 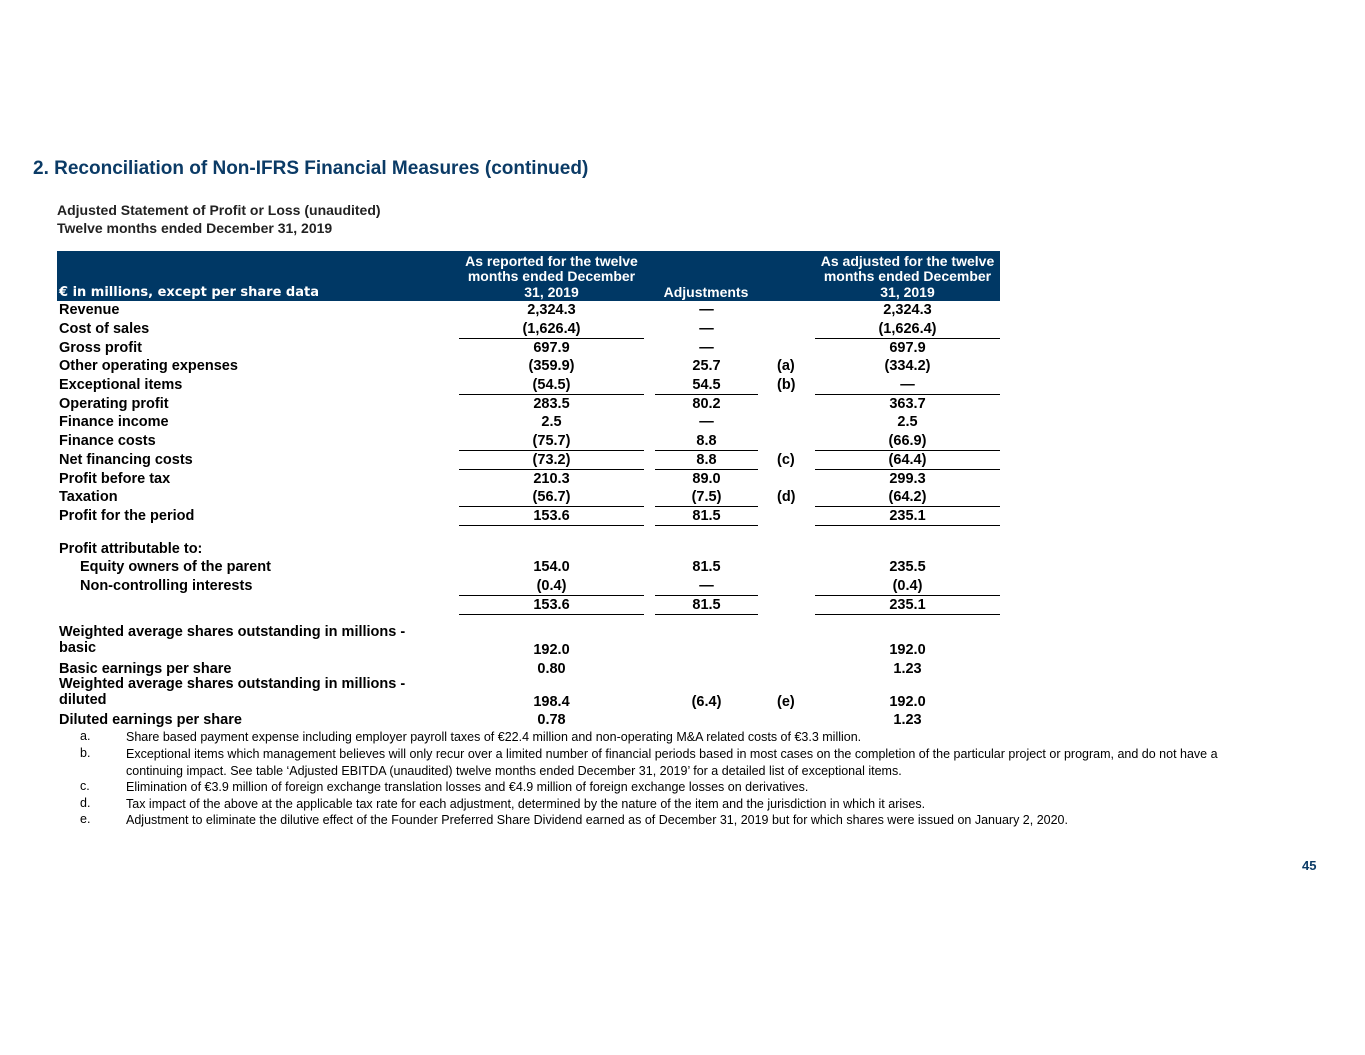 I want to click on footnote-letter: e., so click(x=85, y=819).